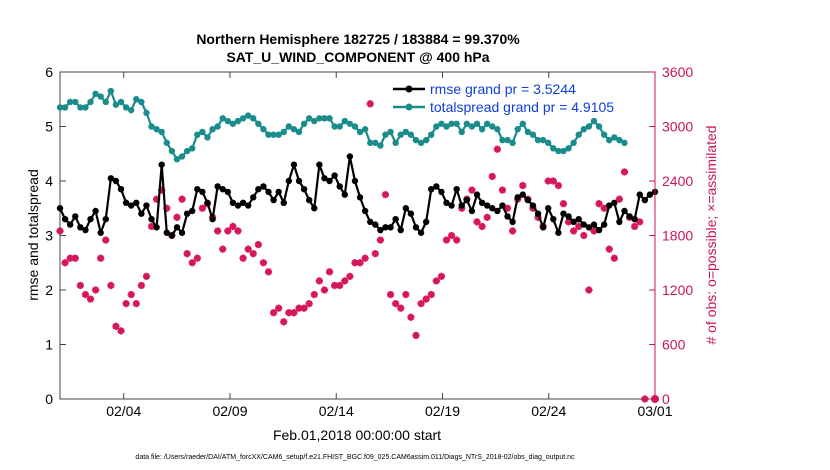 Image resolution: width=830 pixels, height=470 pixels. I want to click on y-tick-label-left: 6, so click(49, 72).